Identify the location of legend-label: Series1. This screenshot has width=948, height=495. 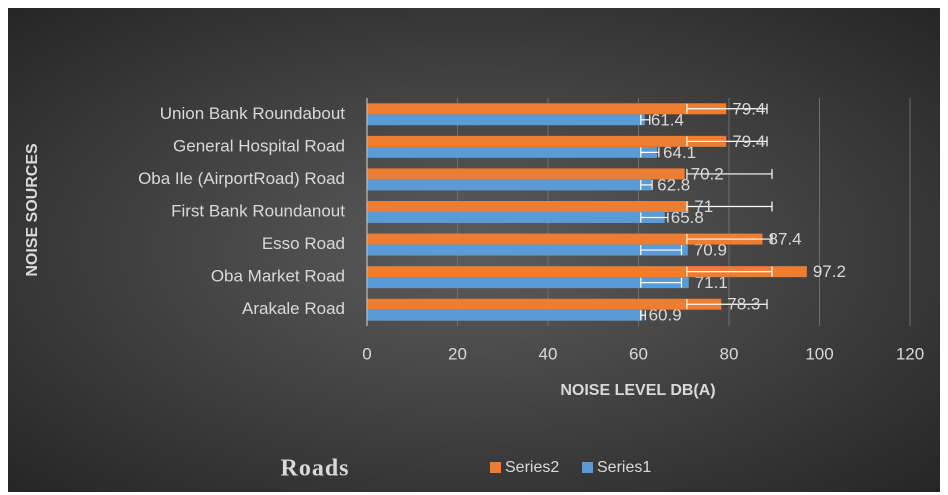
(624, 467).